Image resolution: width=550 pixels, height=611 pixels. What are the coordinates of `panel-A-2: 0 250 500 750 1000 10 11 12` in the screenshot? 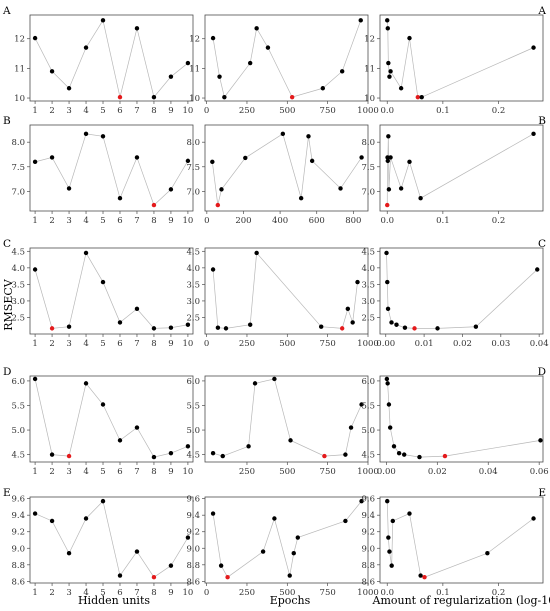 It's located at (284, 65).